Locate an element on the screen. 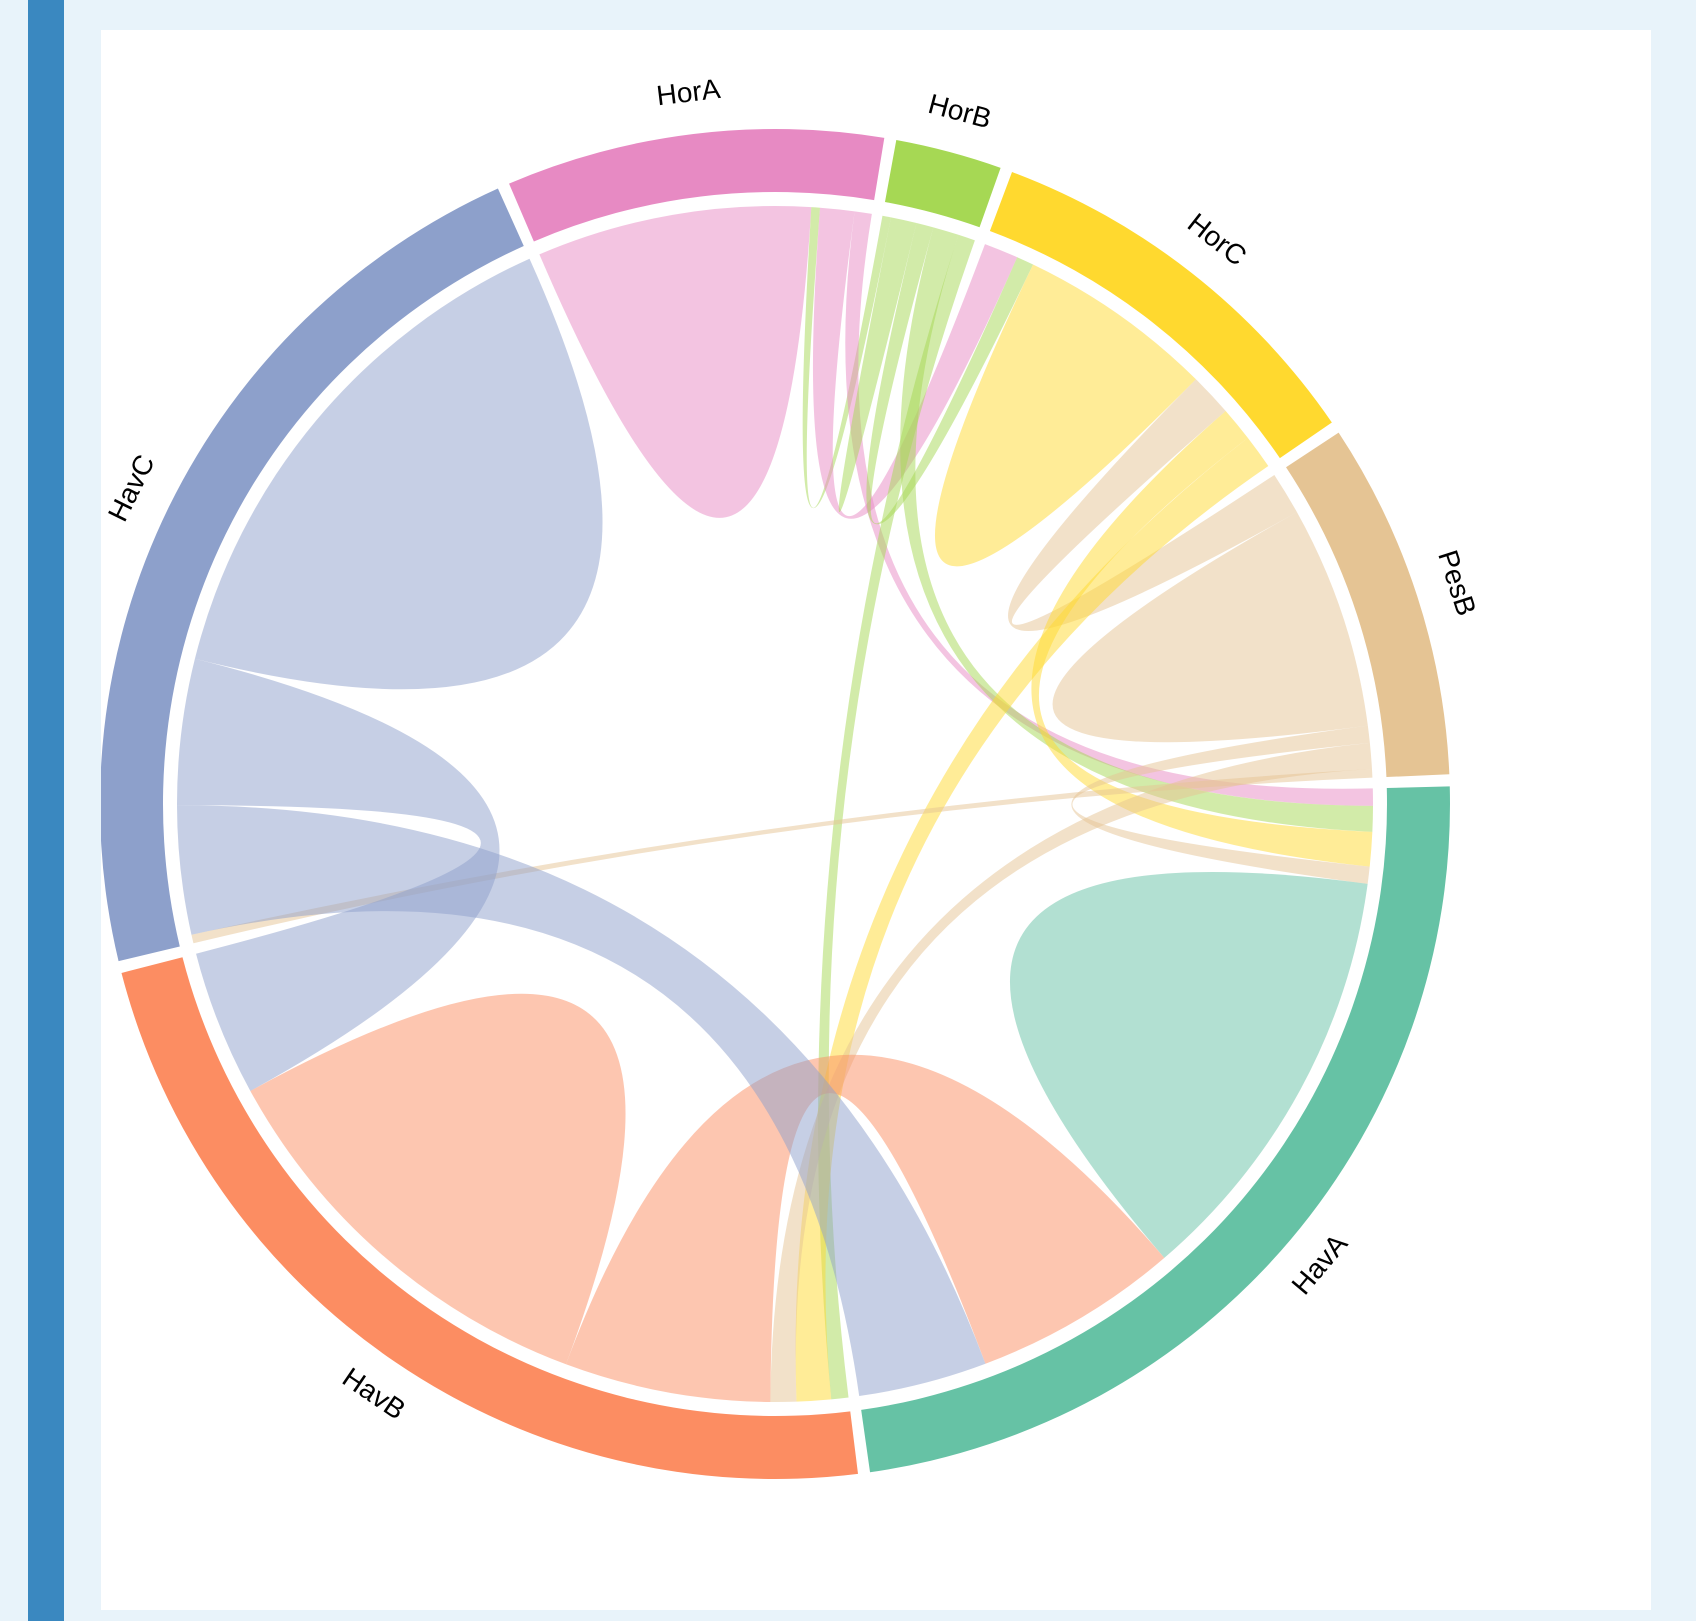  group-label-horc: HorC is located at coordinates (1217, 239).